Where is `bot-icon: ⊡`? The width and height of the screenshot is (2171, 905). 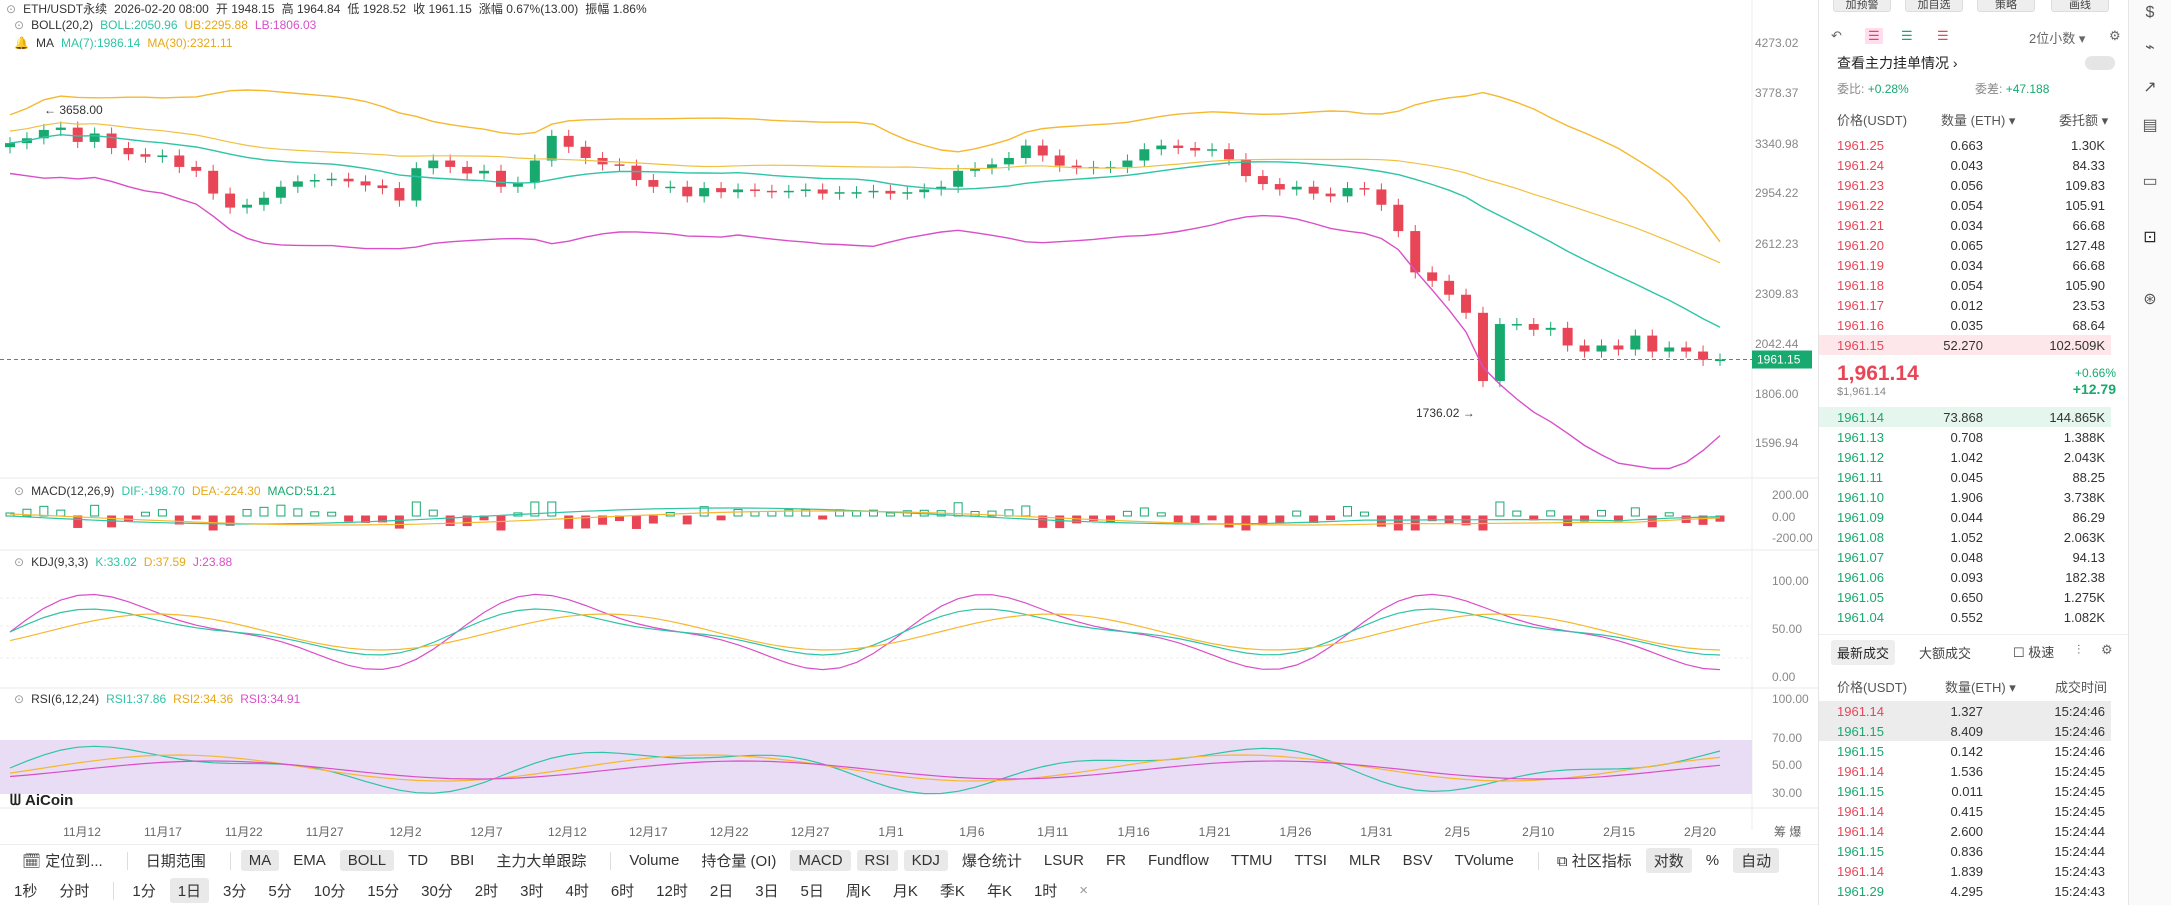 bot-icon: ⊡ is located at coordinates (2150, 237).